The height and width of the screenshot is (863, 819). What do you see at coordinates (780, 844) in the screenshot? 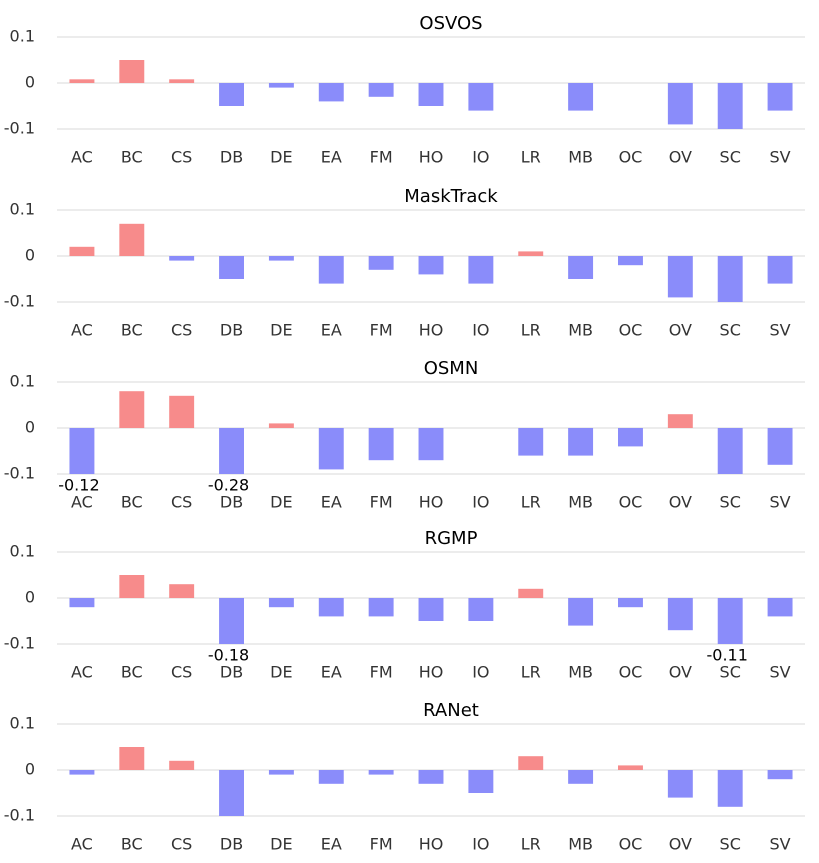
I see `x-tick-label: SV` at bounding box center [780, 844].